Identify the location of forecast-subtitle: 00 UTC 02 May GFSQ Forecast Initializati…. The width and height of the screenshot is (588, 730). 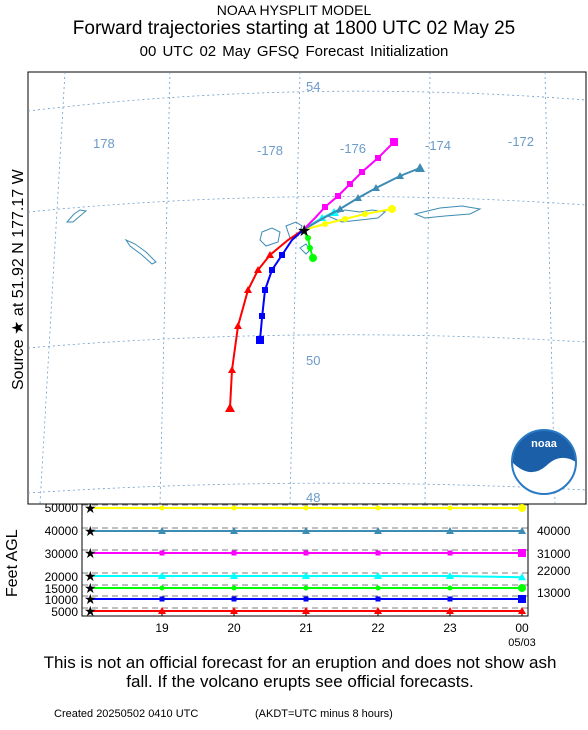
(294, 51).